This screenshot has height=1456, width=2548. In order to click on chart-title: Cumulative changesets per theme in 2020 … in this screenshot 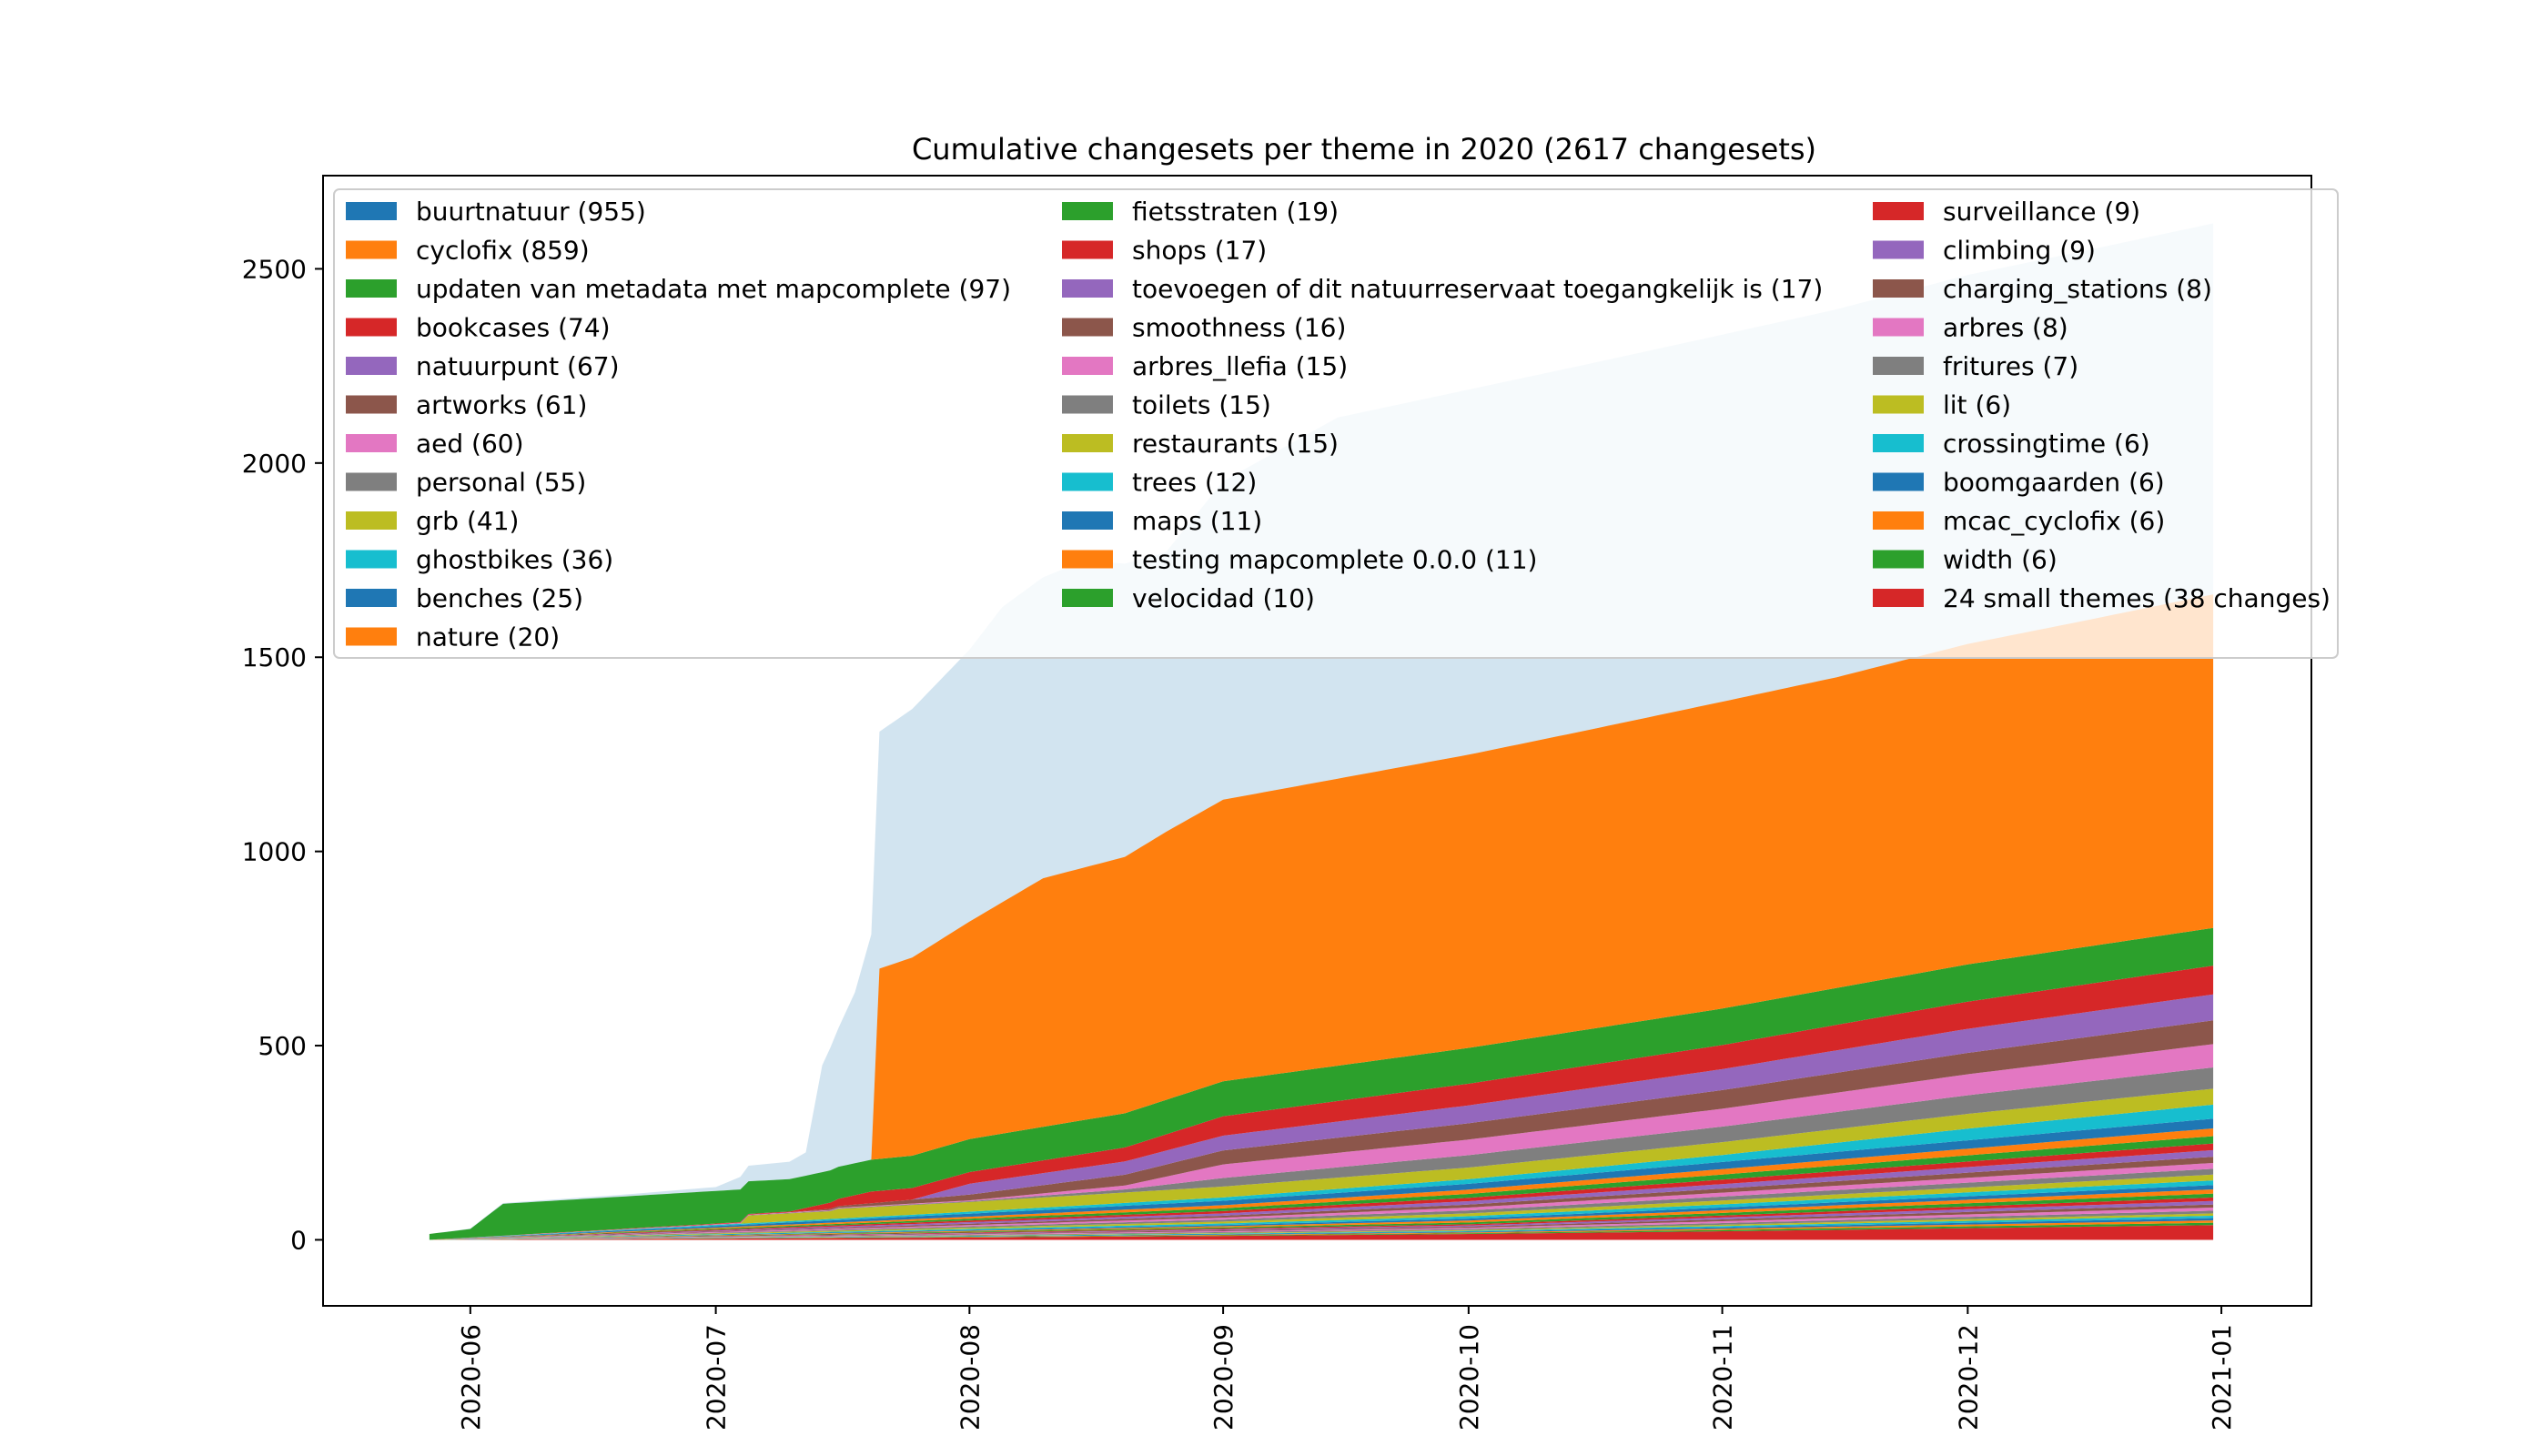, I will do `click(1364, 150)`.